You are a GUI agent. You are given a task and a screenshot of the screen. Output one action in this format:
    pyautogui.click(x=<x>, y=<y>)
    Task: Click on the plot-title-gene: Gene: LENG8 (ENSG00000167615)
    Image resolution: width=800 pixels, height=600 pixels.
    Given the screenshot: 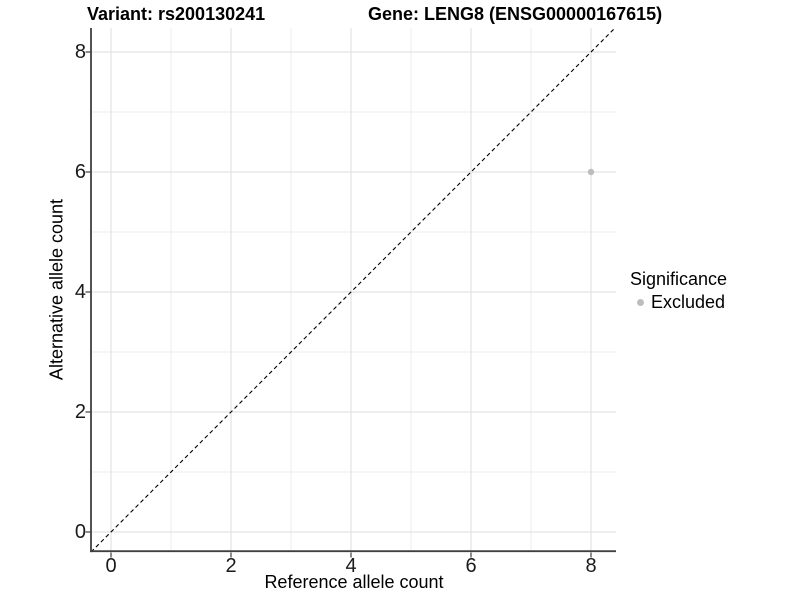 What is the action you would take?
    pyautogui.click(x=515, y=14)
    